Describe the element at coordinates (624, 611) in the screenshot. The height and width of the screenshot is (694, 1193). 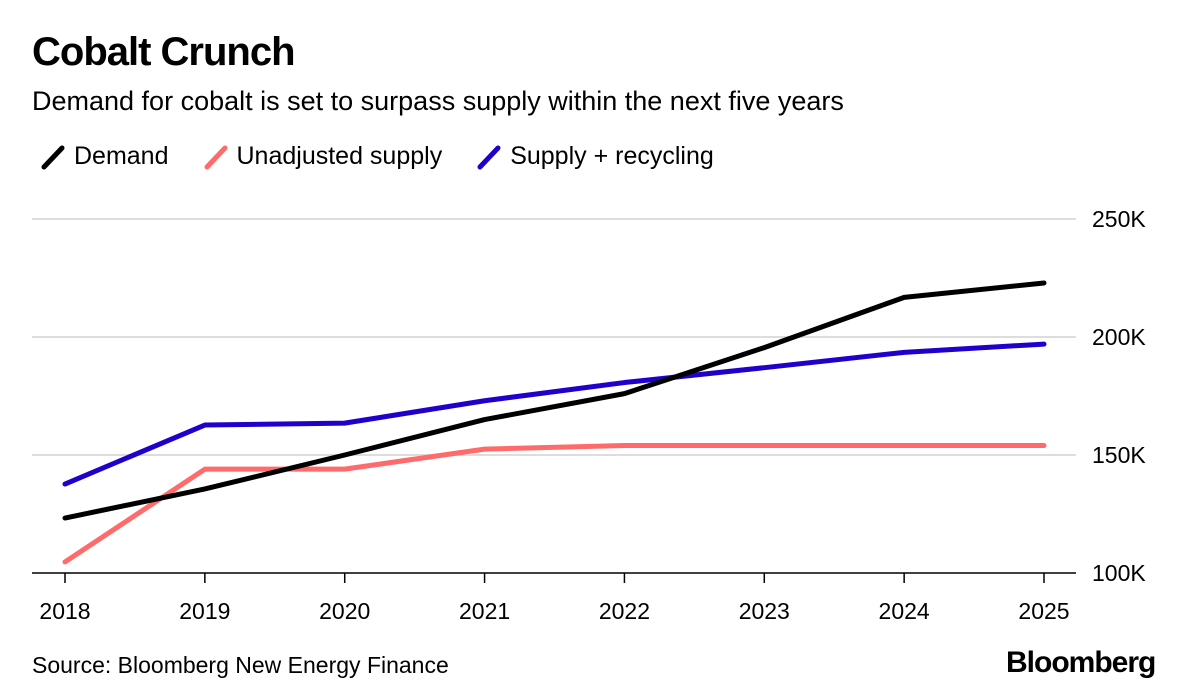
I see `x-tick-label: 2022` at that location.